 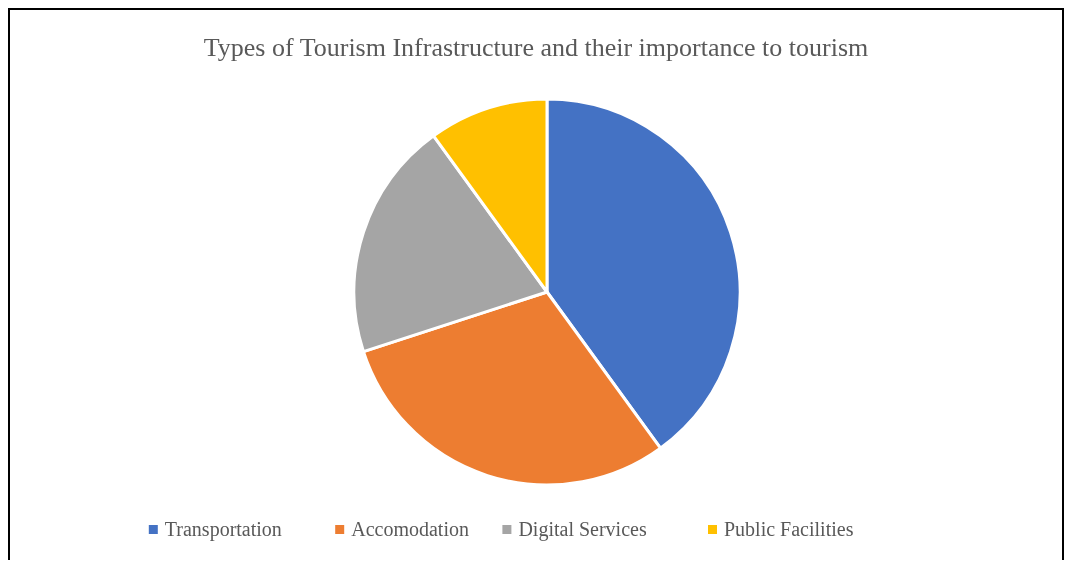 I want to click on legend-label: Transportation, so click(x=223, y=529).